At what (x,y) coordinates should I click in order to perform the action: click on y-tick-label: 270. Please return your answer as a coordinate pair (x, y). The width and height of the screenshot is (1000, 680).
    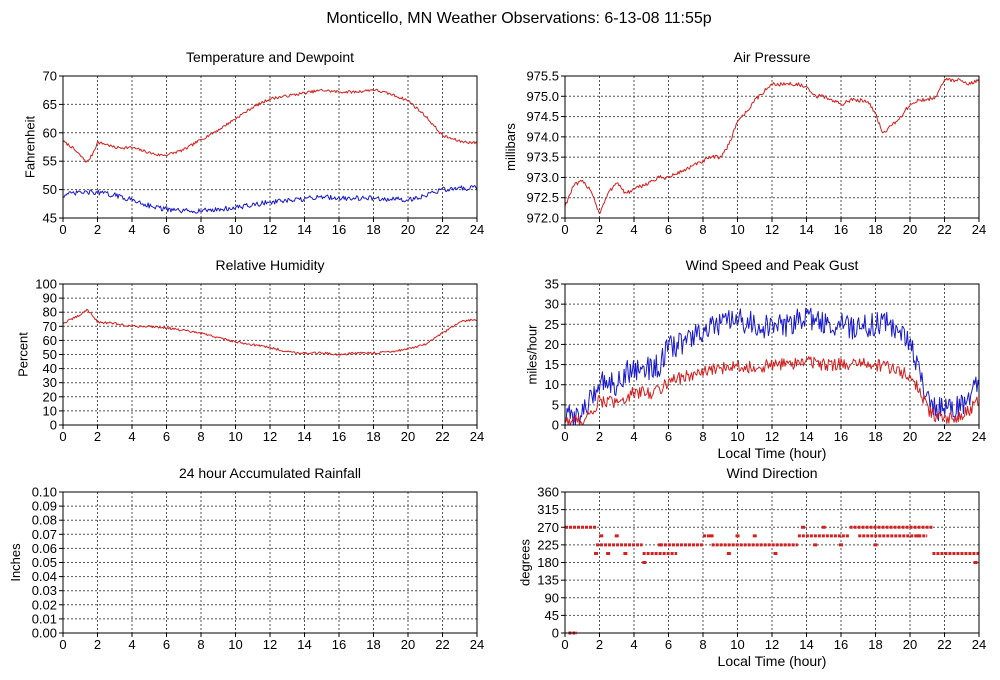
    Looking at the image, I should click on (548, 527).